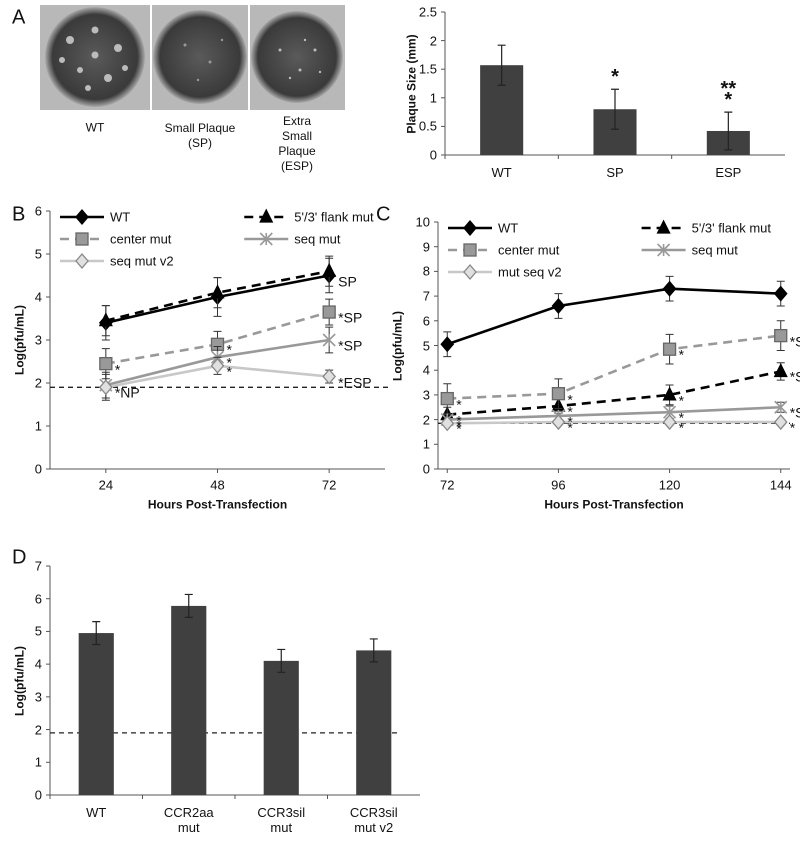  Describe the element at coordinates (373, 820) in the screenshot. I see `x-tick-label: CCR3sil mut v2` at that location.